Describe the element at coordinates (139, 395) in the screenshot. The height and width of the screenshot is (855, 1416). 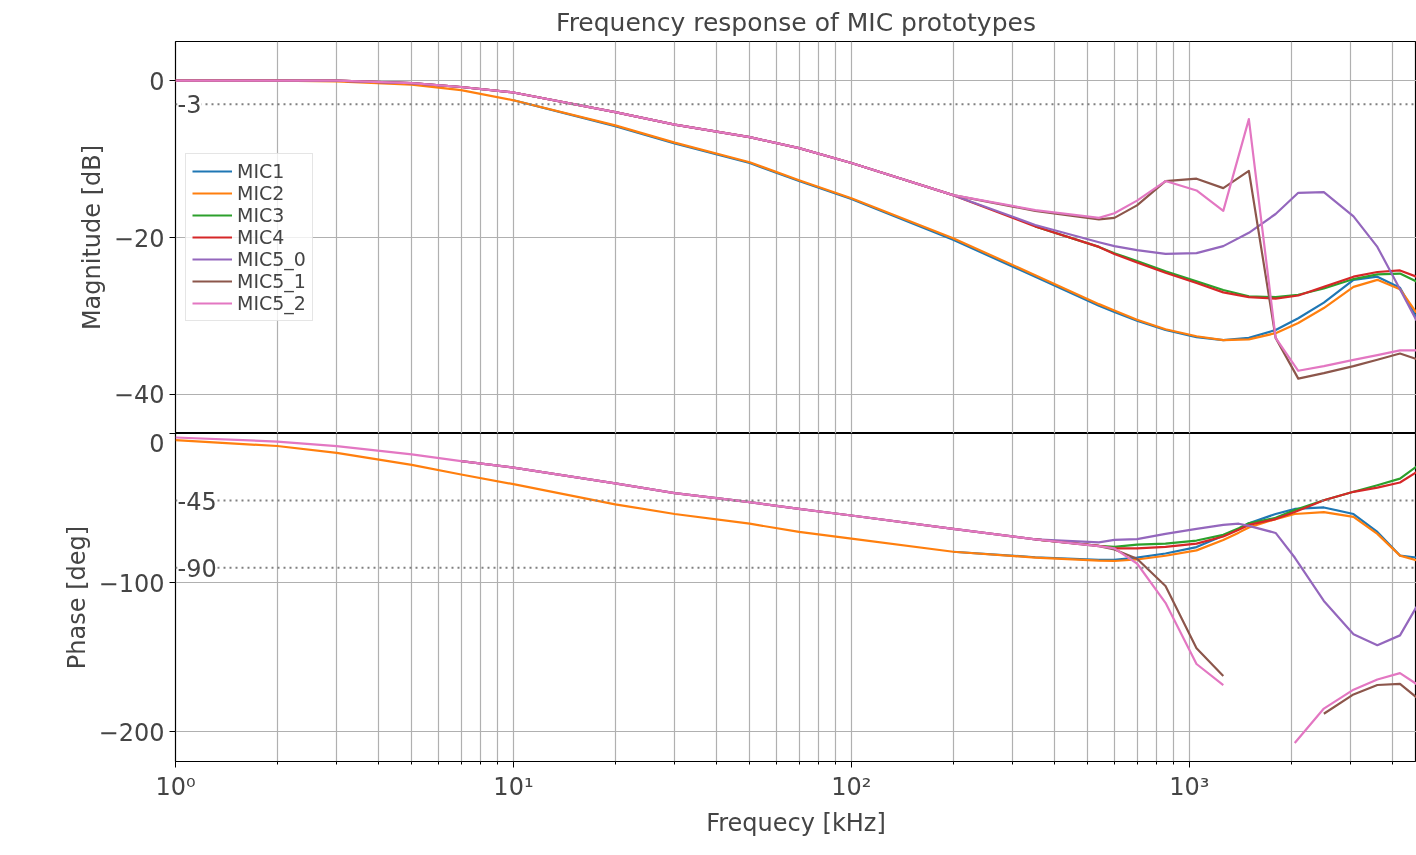
I see `y-tick-label: −40` at that location.